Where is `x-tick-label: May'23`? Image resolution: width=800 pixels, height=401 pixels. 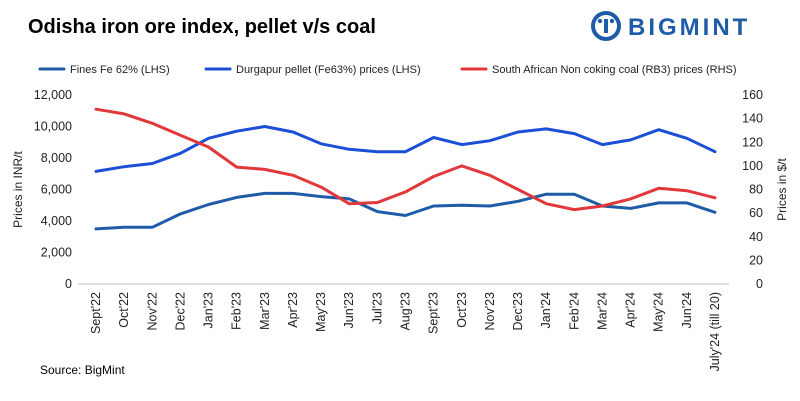 x-tick-label: May'23 is located at coordinates (321, 312).